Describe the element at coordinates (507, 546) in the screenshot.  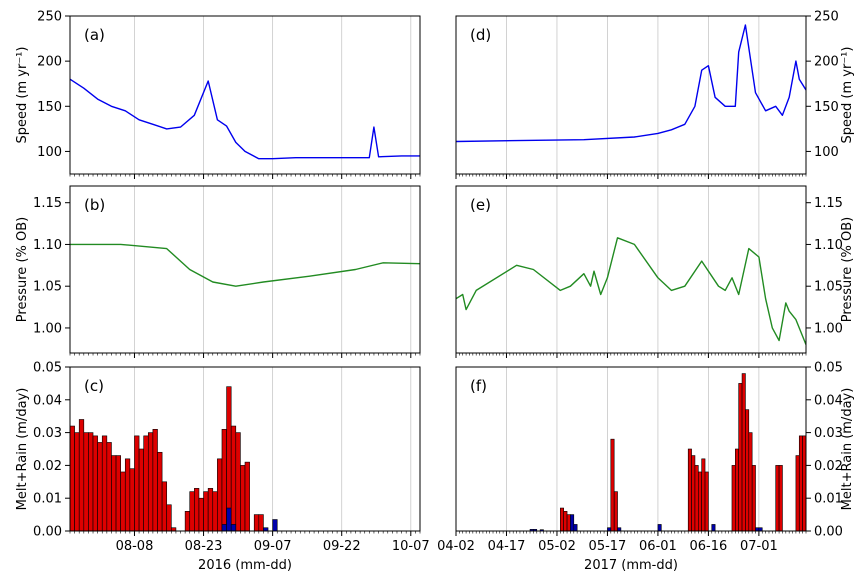
I see `x-tick-label: 04-17` at that location.